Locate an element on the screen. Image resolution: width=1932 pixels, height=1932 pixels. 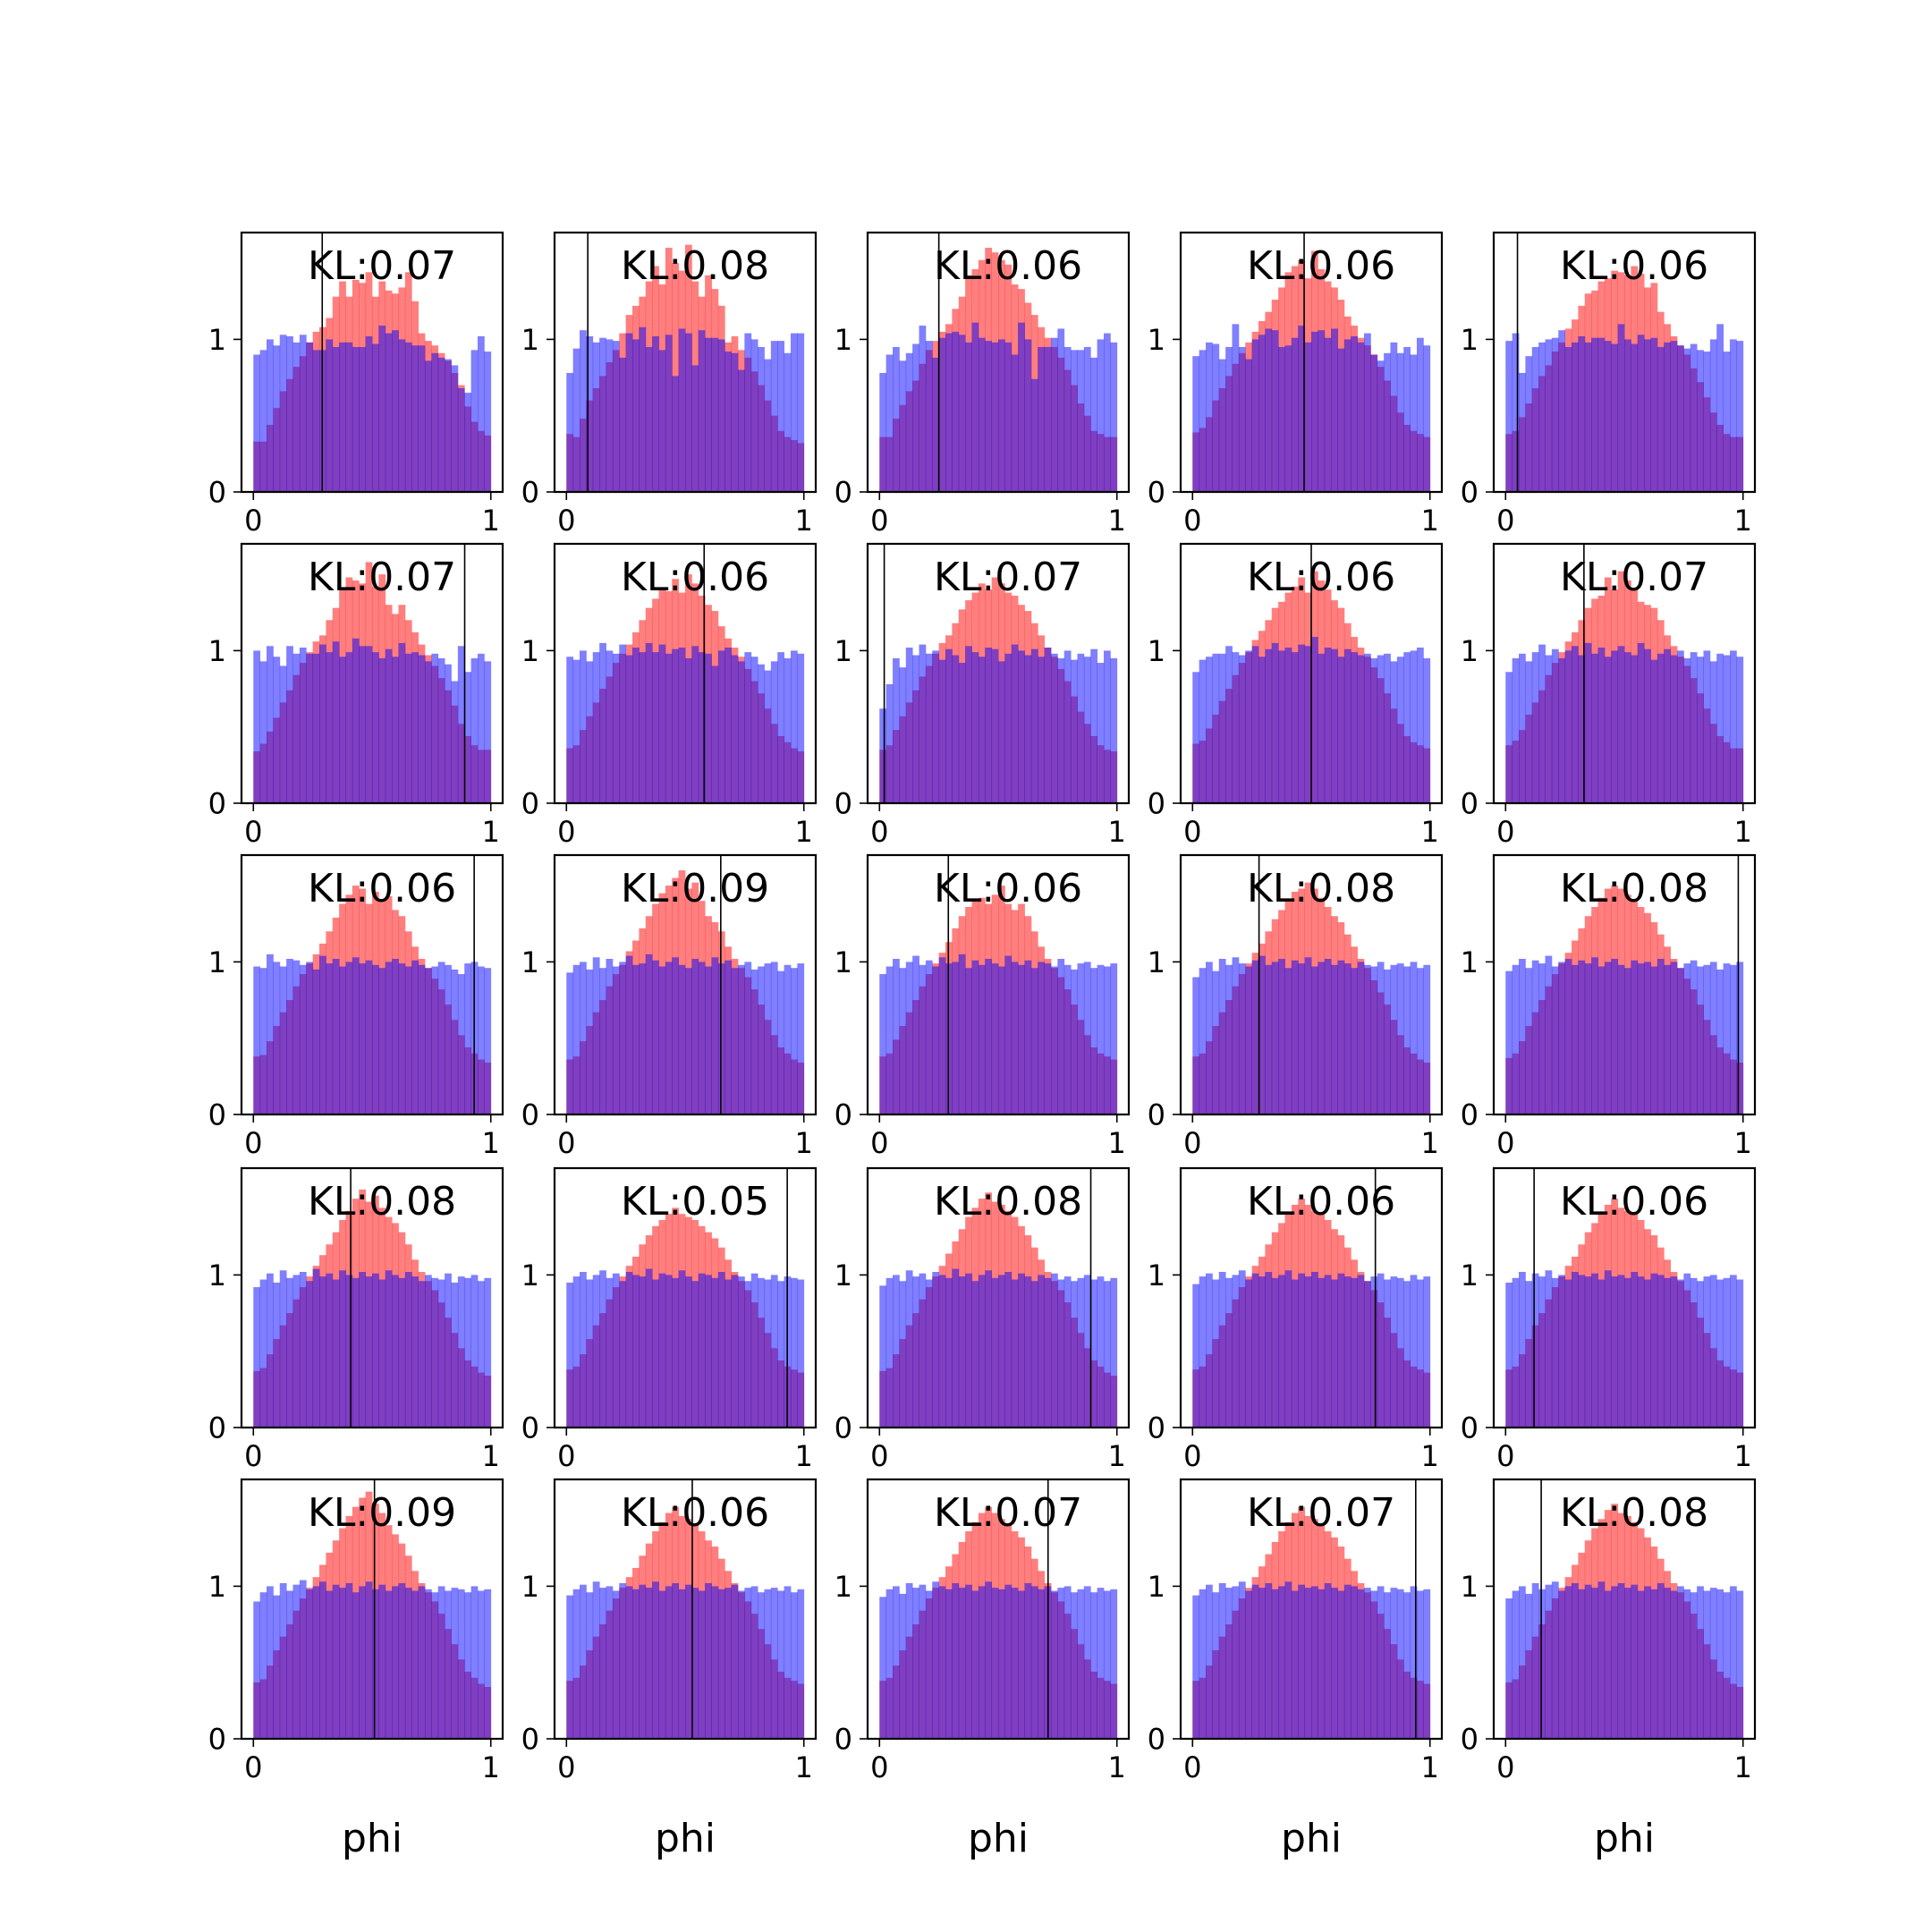
subplot-3-4: 0 1 0 1 KL:0.06 is located at coordinates (1609, 1319).